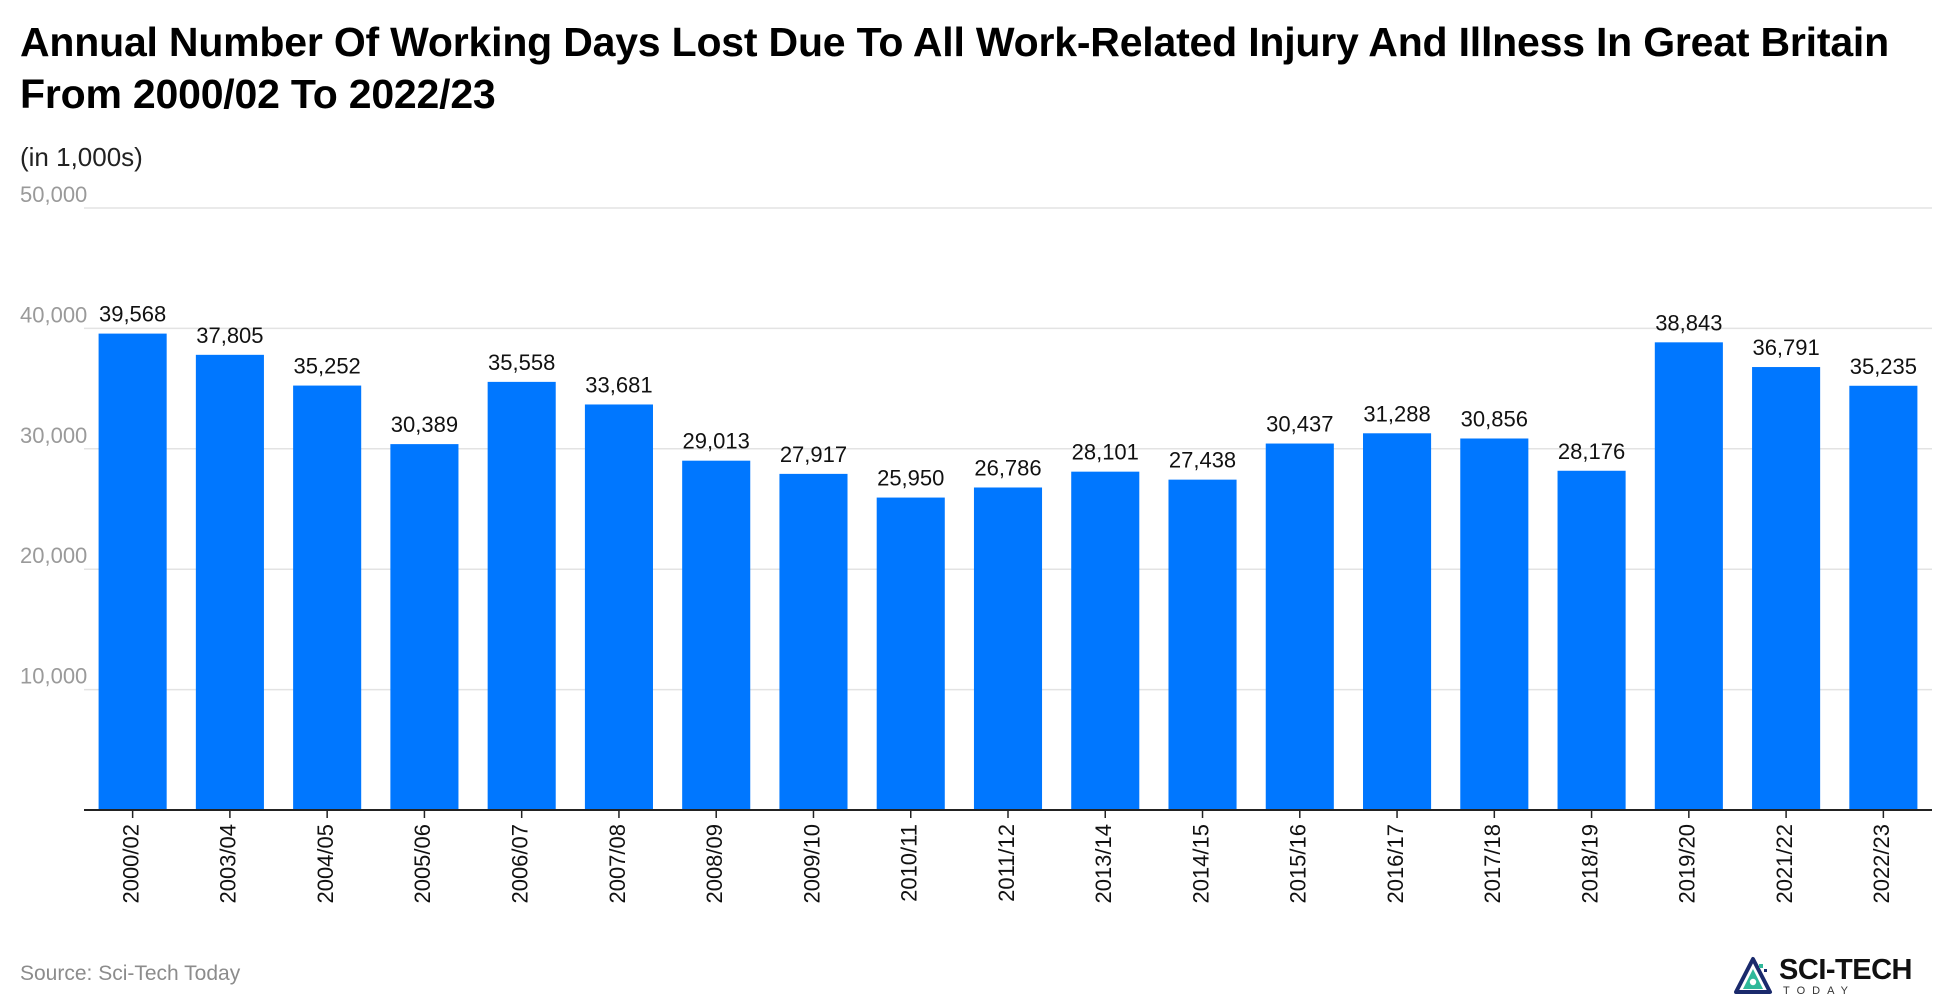  What do you see at coordinates (1006, 863) in the screenshot?
I see `x-tick-label: 2011/12` at bounding box center [1006, 863].